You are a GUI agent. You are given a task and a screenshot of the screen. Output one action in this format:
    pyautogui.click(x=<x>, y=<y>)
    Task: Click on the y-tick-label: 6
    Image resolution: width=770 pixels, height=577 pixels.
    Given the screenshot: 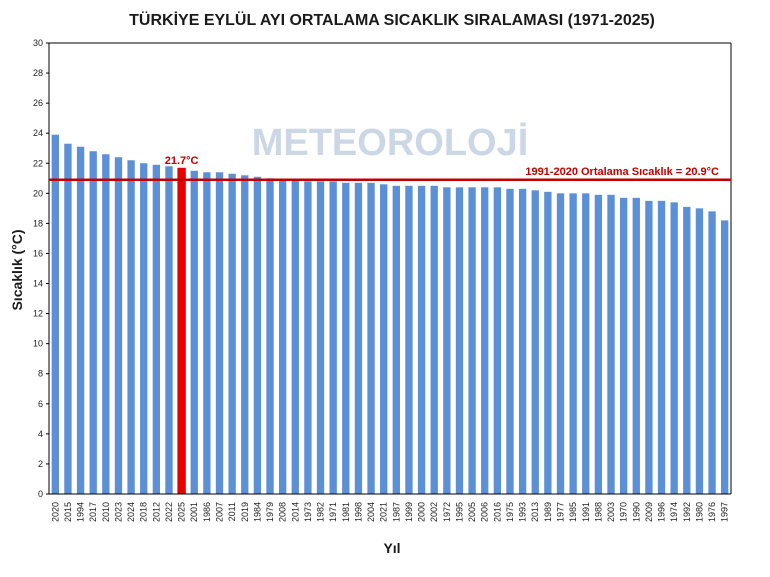 What is the action you would take?
    pyautogui.click(x=40, y=404)
    